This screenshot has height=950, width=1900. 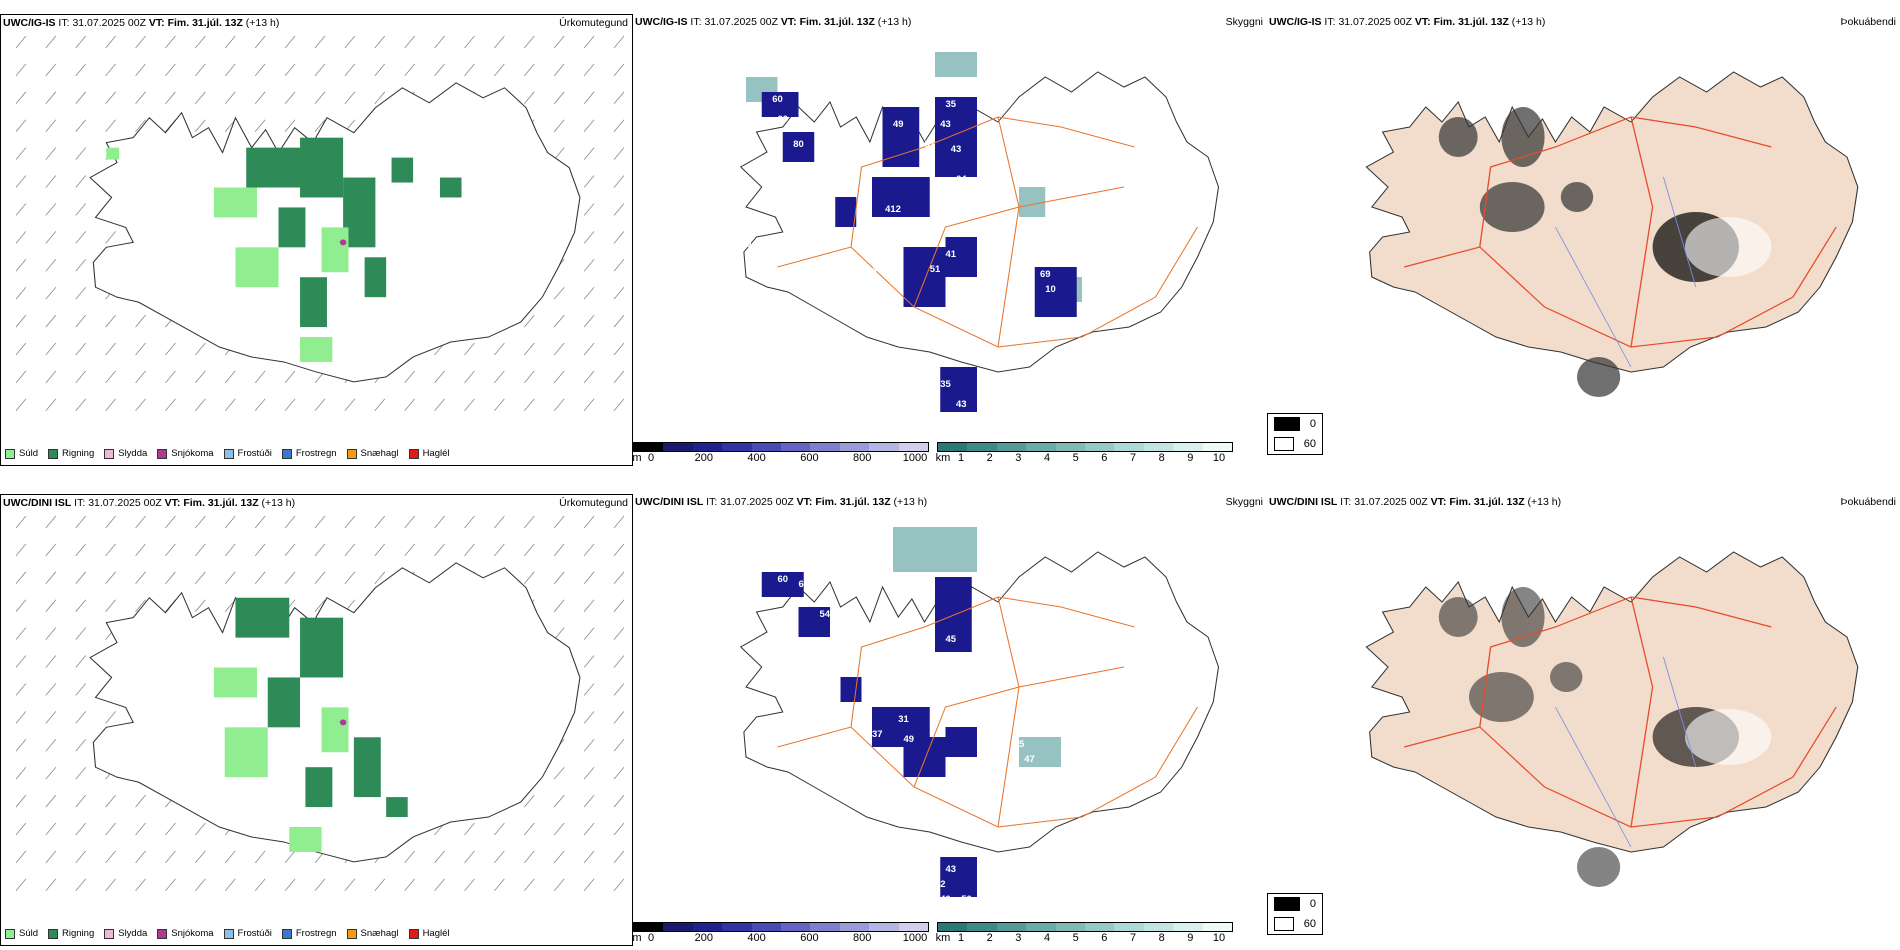 What do you see at coordinates (1045, 274) in the screenshot?
I see `visibility-value-label: 69` at bounding box center [1045, 274].